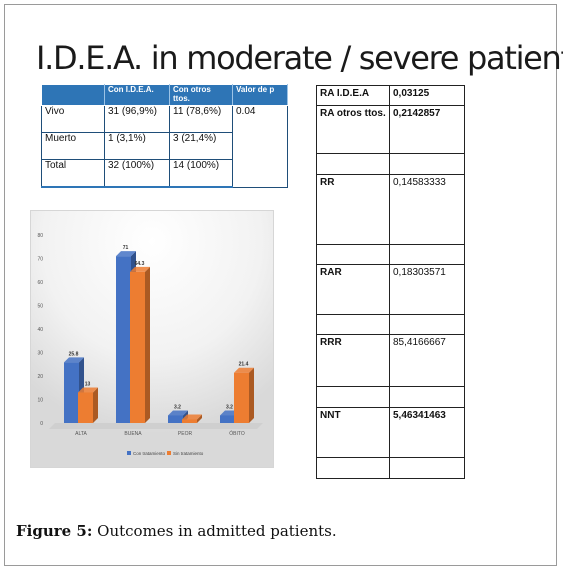 The width and height of the screenshot is (563, 572). What do you see at coordinates (164, 173) in the screenshot?
I see `table-row: Total 32 (100%) 14 (100%)` at bounding box center [164, 173].